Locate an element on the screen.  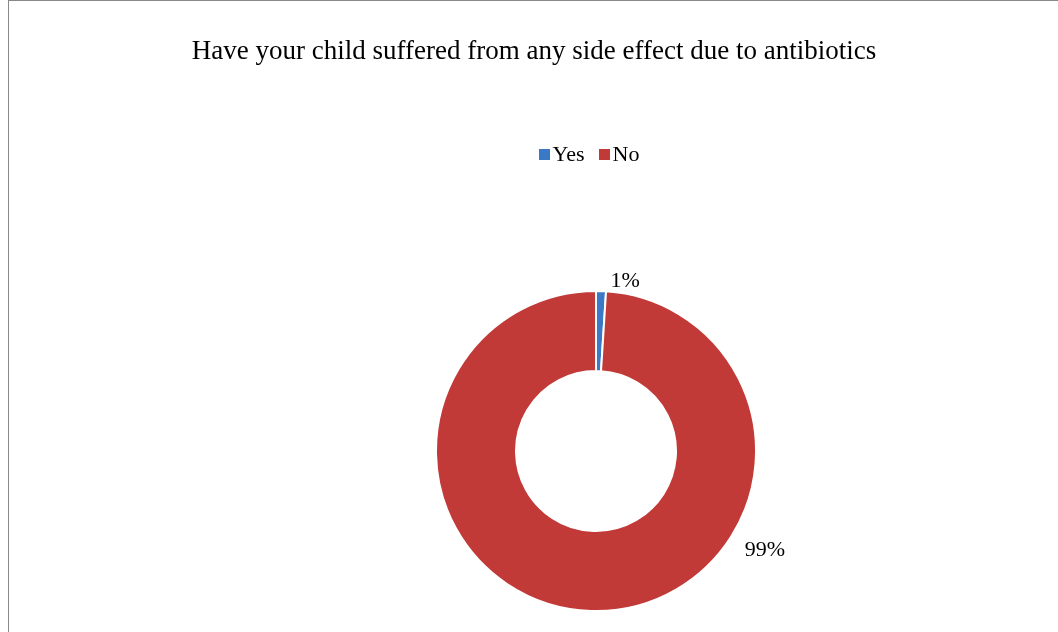
chart-title: Have your child suffered from any side effect due to antibiotics is located at coordinates (534, 50).